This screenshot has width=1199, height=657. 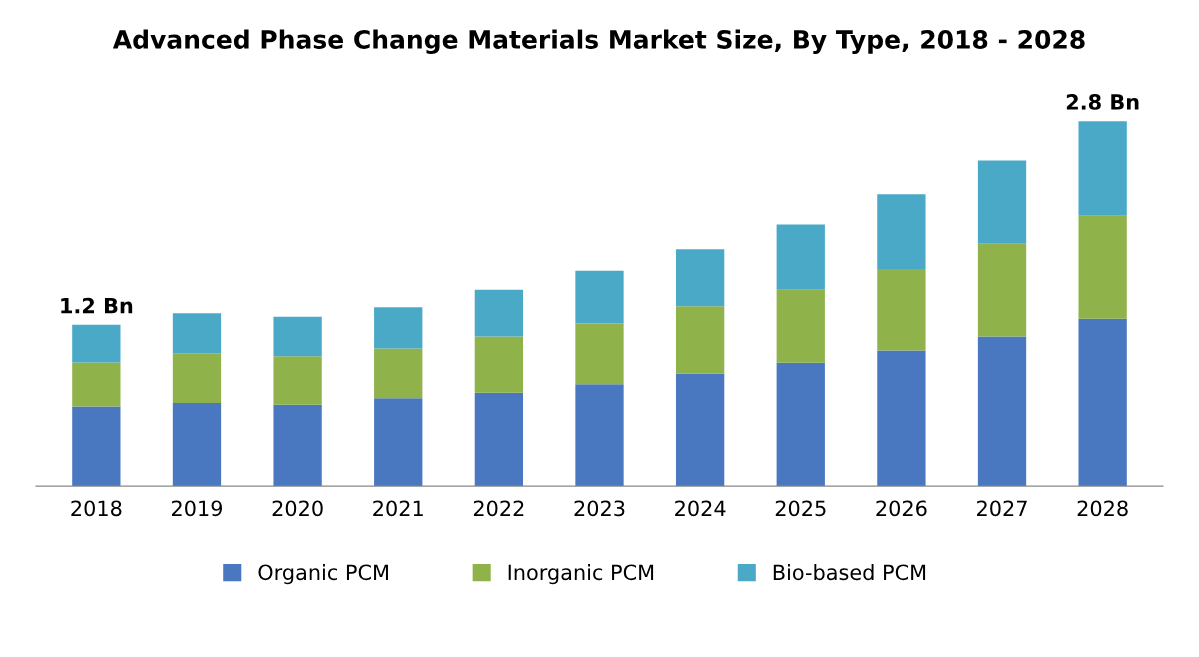 What do you see at coordinates (398, 508) in the screenshot?
I see `x-tick-label: 2021` at bounding box center [398, 508].